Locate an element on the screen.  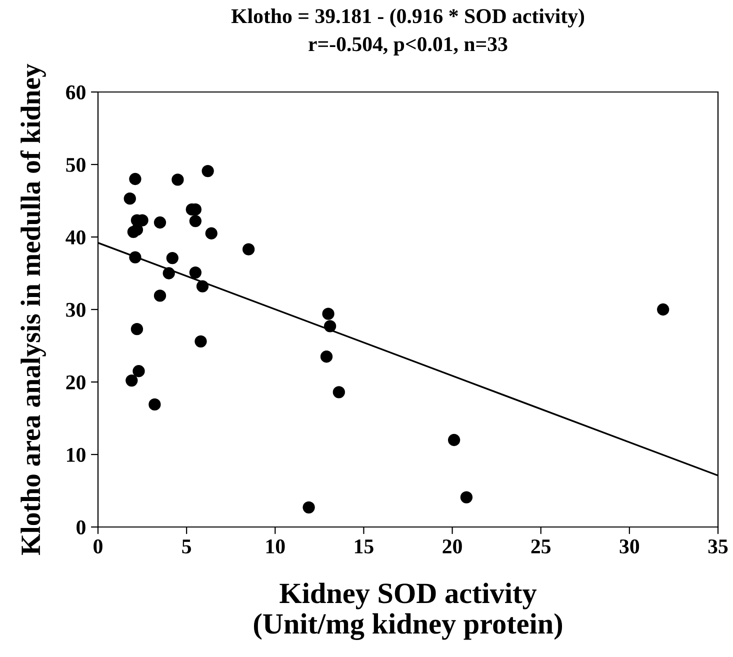
x-tick-label: 0 is located at coordinates (98, 546).